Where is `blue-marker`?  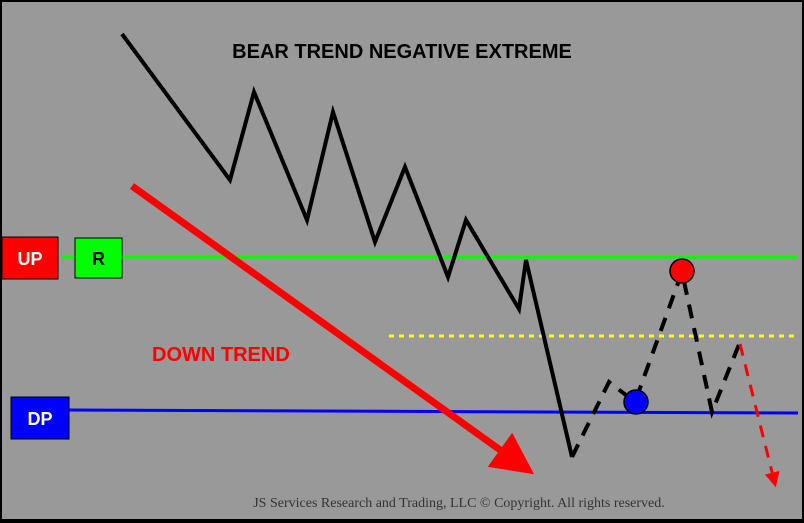 blue-marker is located at coordinates (636, 402).